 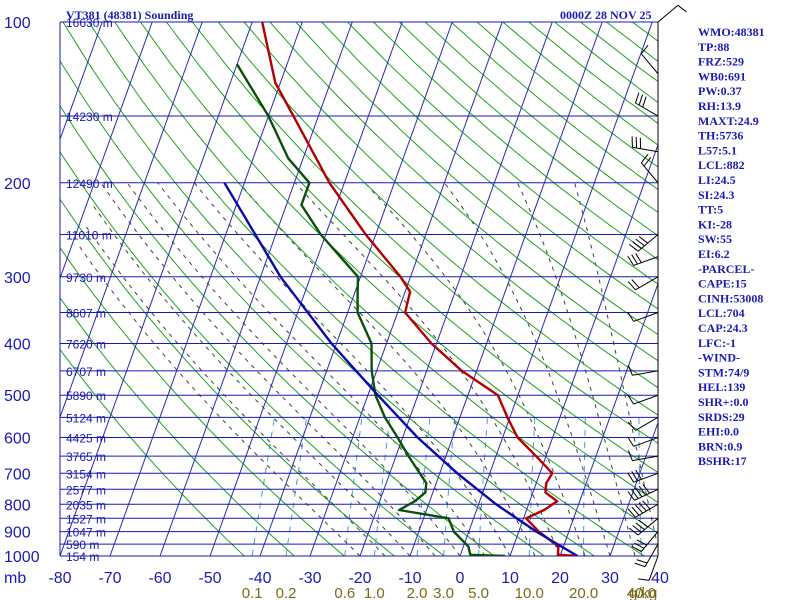 What do you see at coordinates (478, 592) in the screenshot?
I see `mixing-ratio-label: 5.0` at bounding box center [478, 592].